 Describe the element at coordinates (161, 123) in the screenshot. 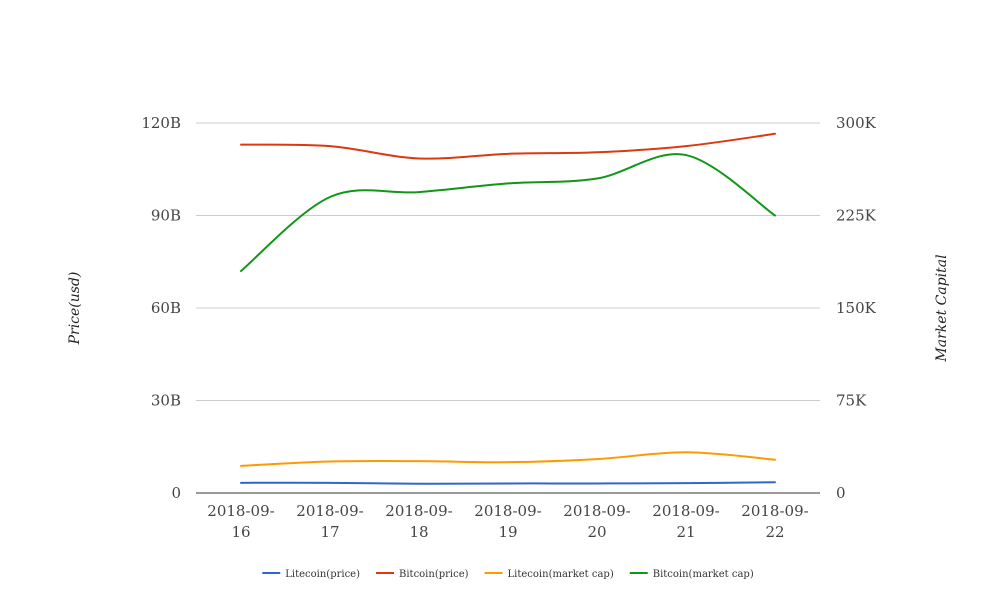

I see `y-left-tick-label: 120B` at that location.